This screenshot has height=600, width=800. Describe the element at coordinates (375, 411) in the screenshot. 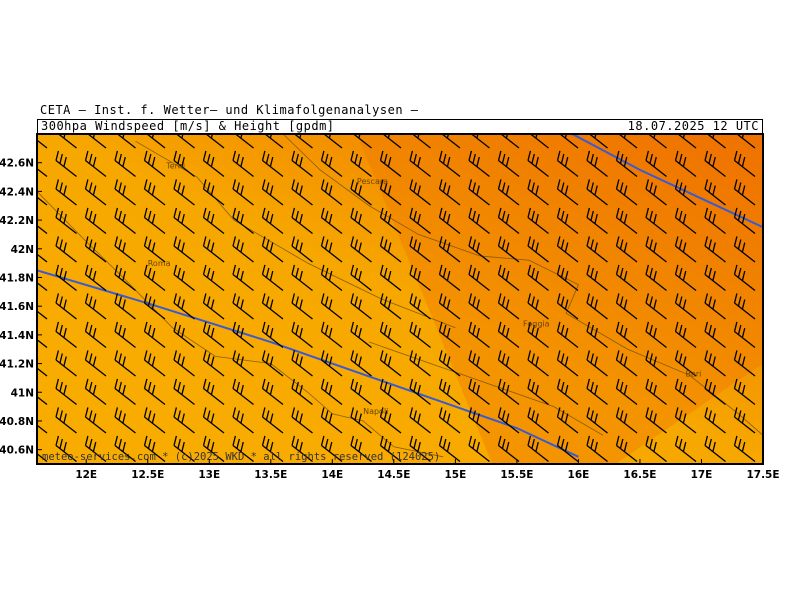

I see `place-label: Napoli` at that location.